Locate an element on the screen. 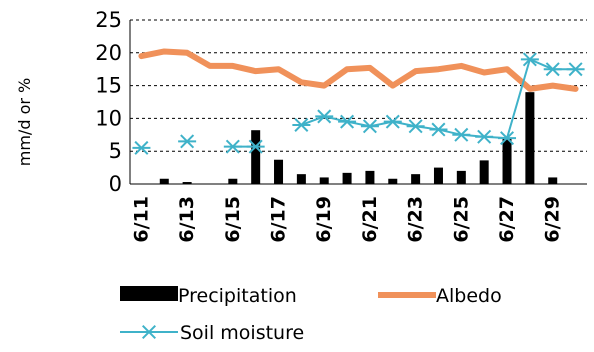 The height and width of the screenshot is (352, 594). albedo-series is located at coordinates (358, 70).